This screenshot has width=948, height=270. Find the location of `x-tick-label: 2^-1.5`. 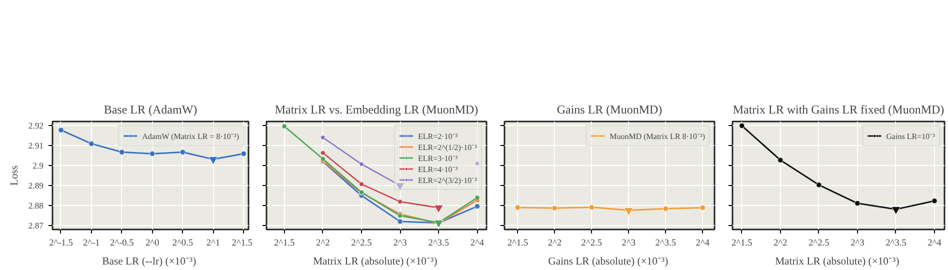

x-tick-label: 2^-1.5 is located at coordinates (61, 243).